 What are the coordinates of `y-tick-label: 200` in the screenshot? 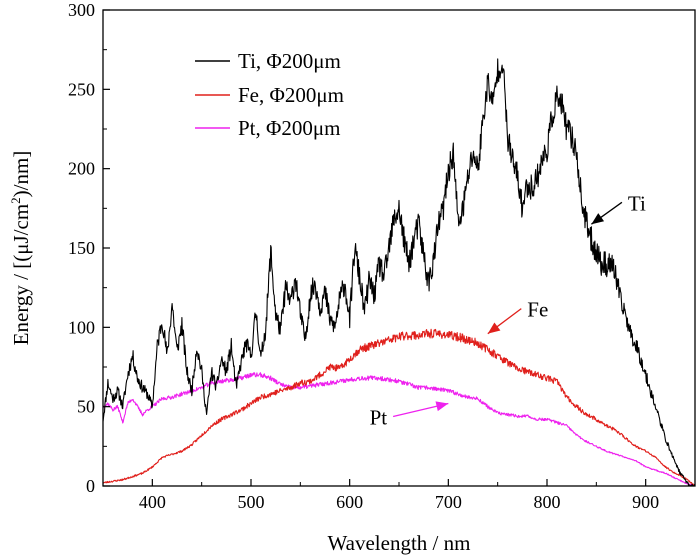 It's located at (81, 169).